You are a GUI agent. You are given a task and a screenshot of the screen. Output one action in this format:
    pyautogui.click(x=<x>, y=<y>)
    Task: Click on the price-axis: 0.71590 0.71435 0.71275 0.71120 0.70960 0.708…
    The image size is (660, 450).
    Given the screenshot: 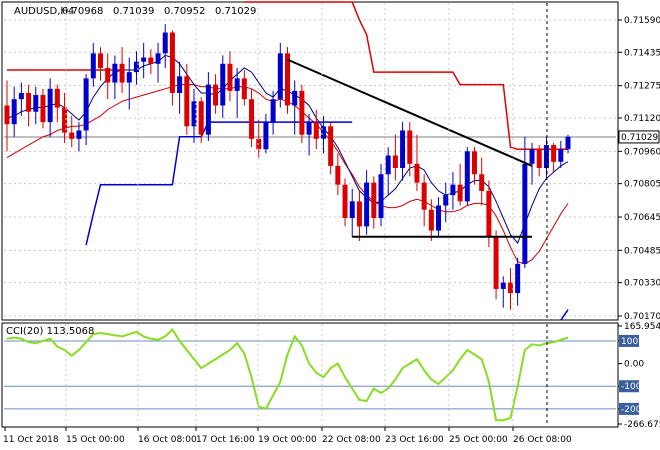 What is the action you would take?
    pyautogui.click(x=639, y=169)
    